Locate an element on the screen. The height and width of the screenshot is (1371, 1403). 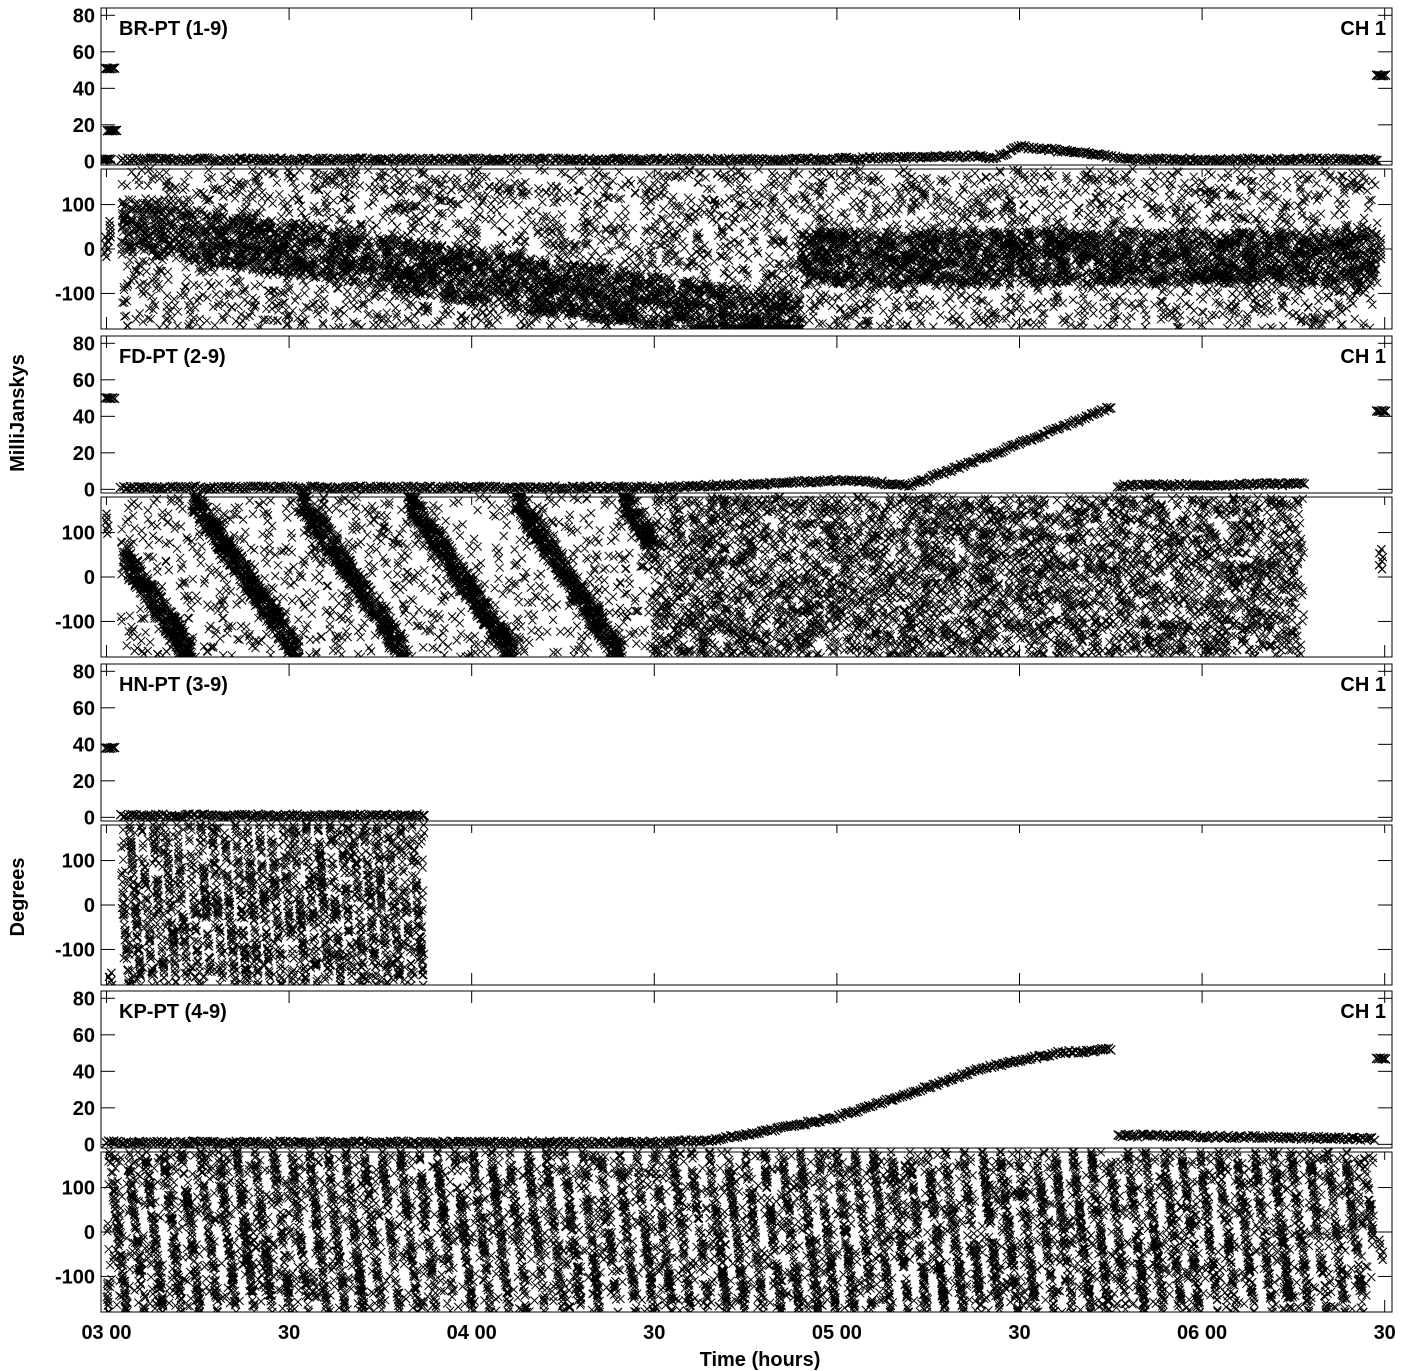
baseline-label: FD-PT (2-9) is located at coordinates (172, 357).